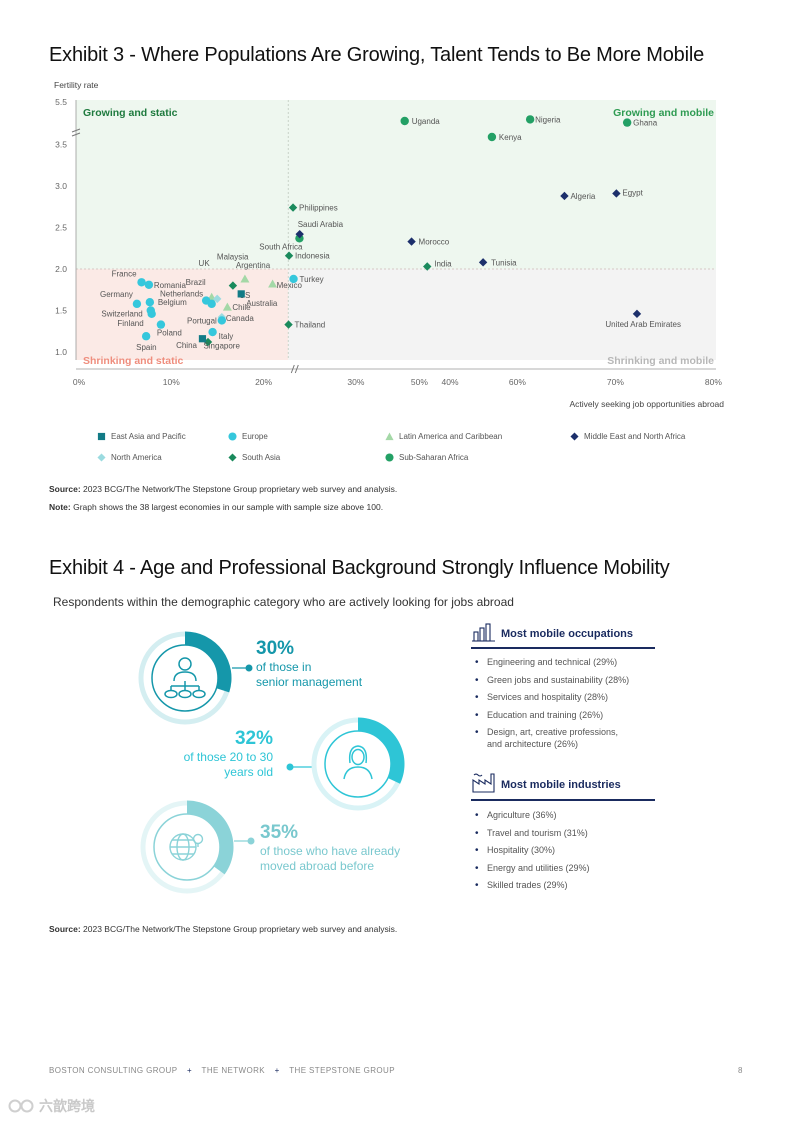 The image size is (793, 1122). What do you see at coordinates (101, 436) in the screenshot?
I see `legend-marker-square-icon` at bounding box center [101, 436].